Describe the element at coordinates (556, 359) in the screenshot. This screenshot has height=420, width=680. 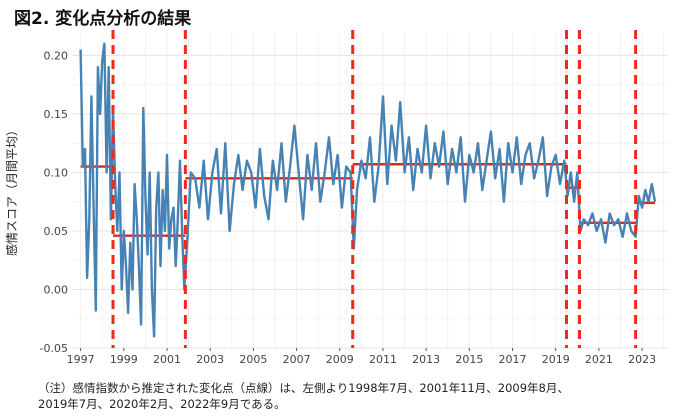
I see `x-tick-label: 2019` at that location.